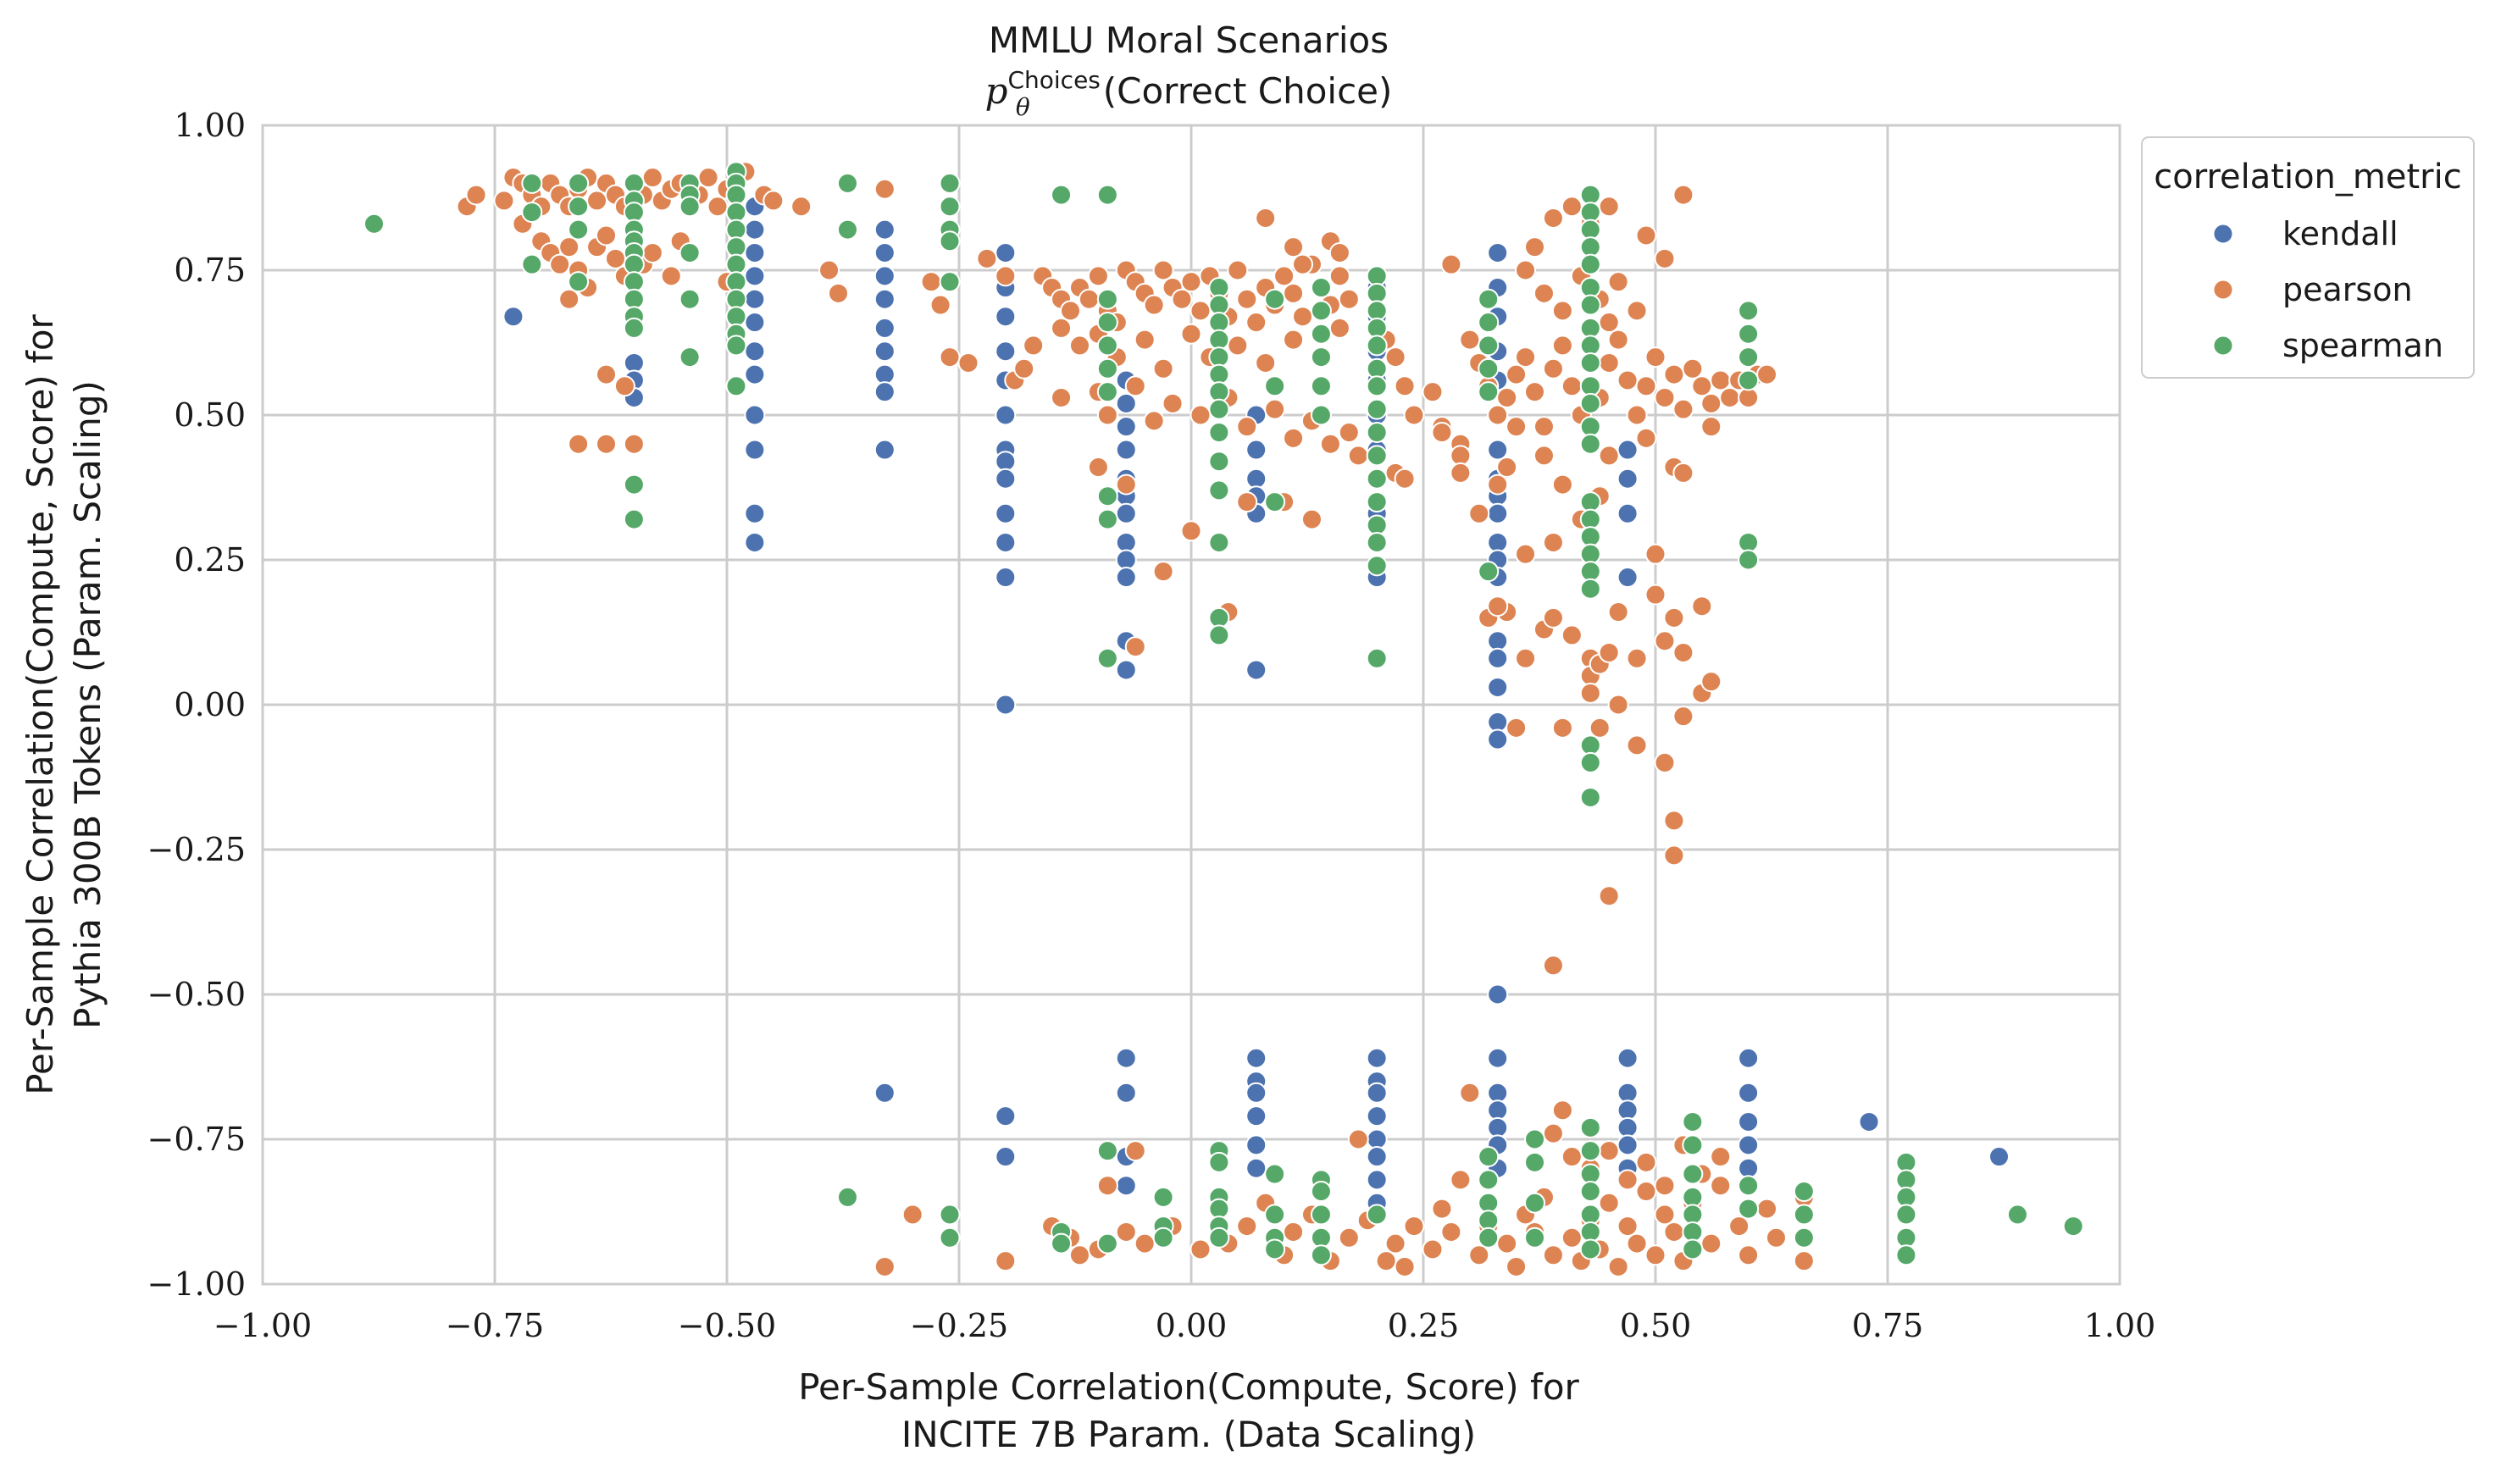 The width and height of the screenshot is (2501, 1484). What do you see at coordinates (210, 415) in the screenshot?
I see `y-tick-label: 0.50` at bounding box center [210, 415].